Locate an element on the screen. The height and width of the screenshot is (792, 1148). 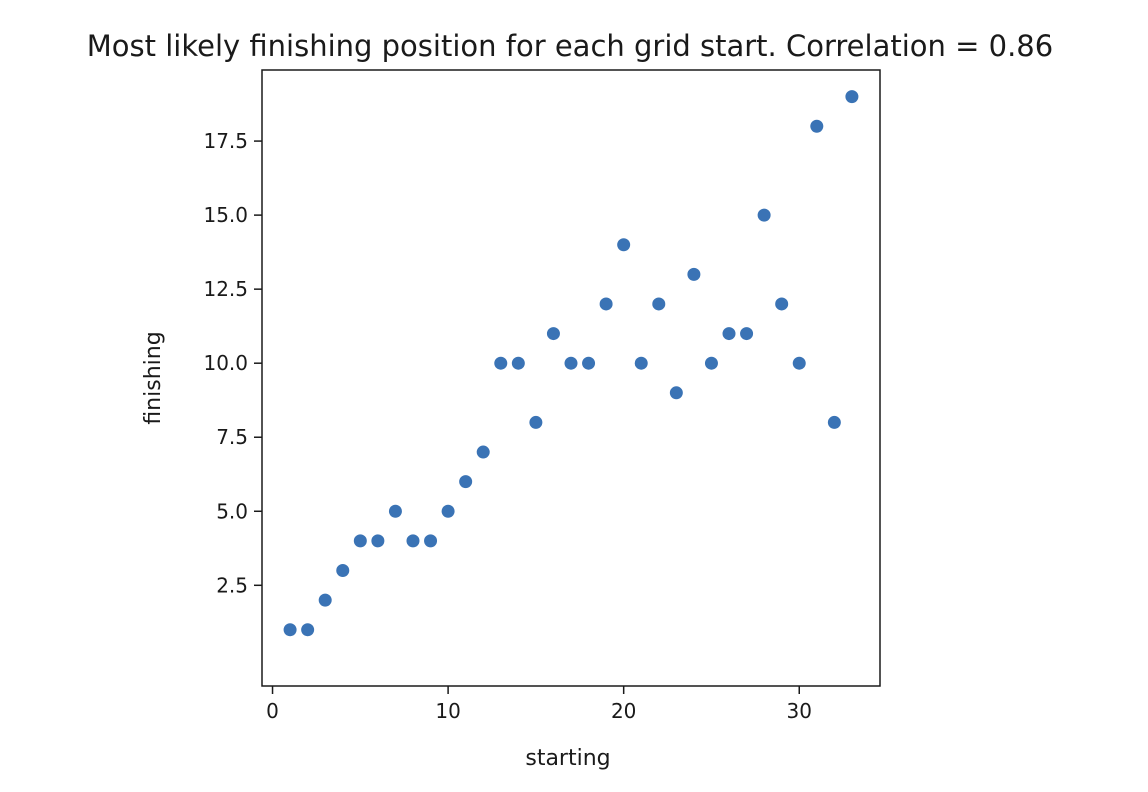
y-axis-label: finishing is located at coordinates (153, 377).